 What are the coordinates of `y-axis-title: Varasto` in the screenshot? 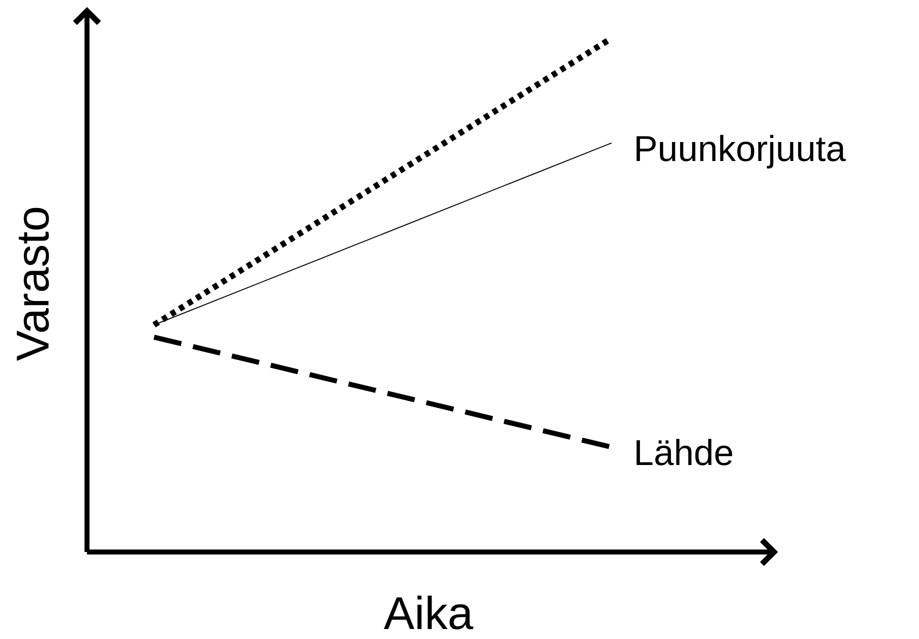 It's located at (32, 284).